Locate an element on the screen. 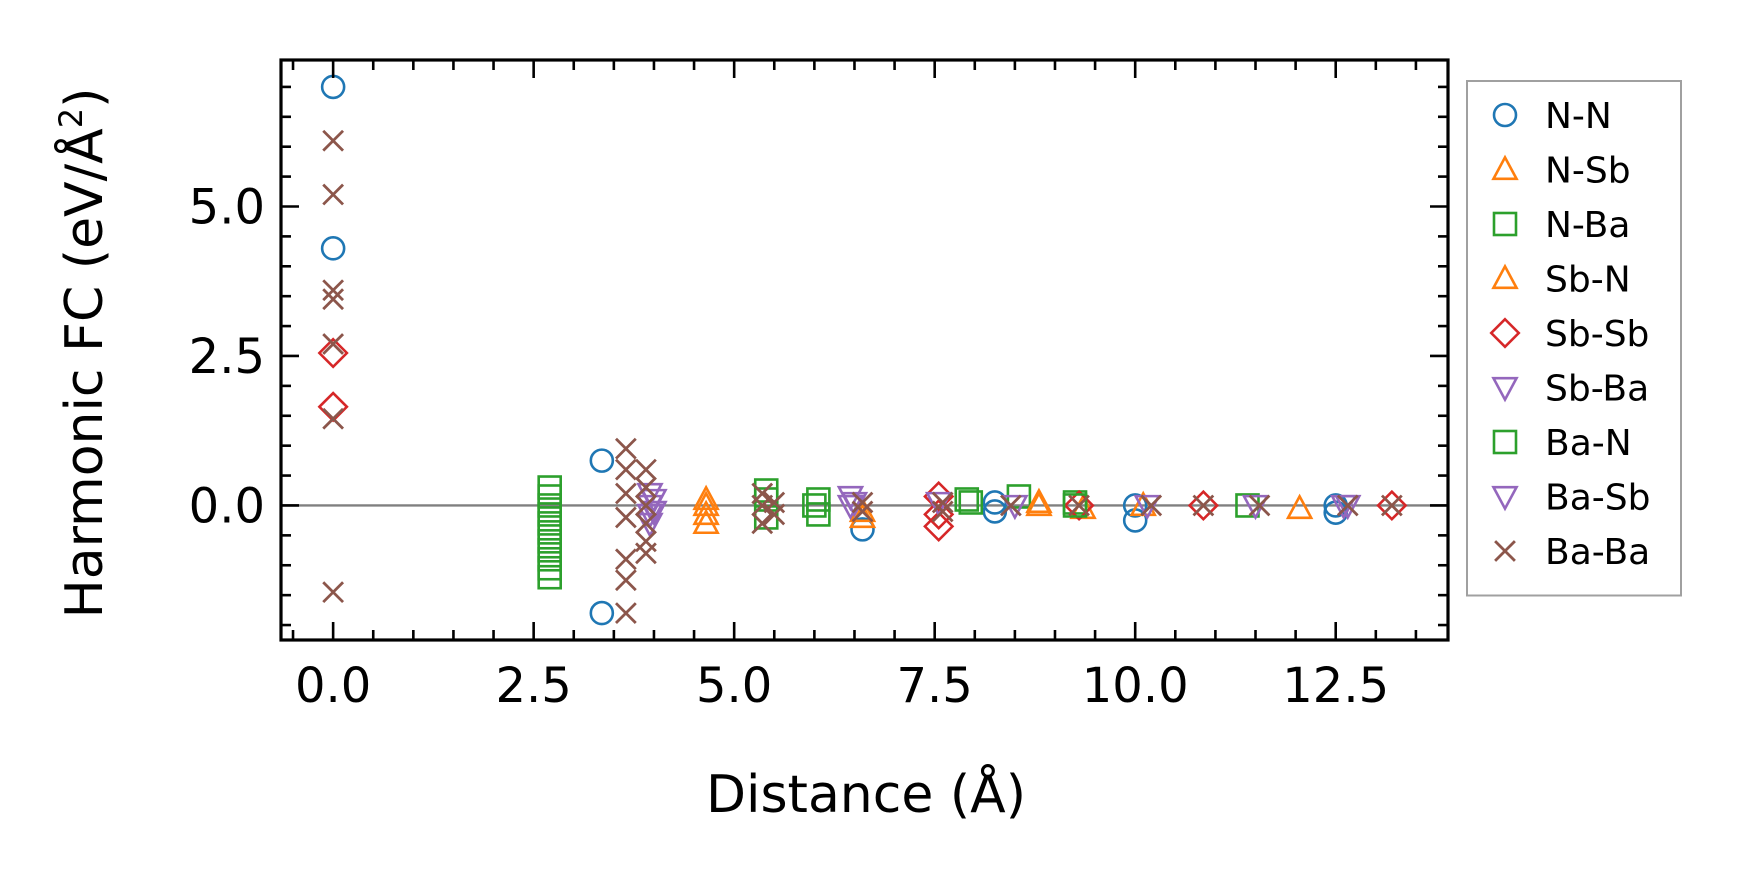 This screenshot has height=883, width=1738. legend: N-N N-Sb N-Ba Sb-N Sb-Sb Sb-Ba Ba-N Ba-Sb Ba-Ba is located at coordinates (1574, 338).